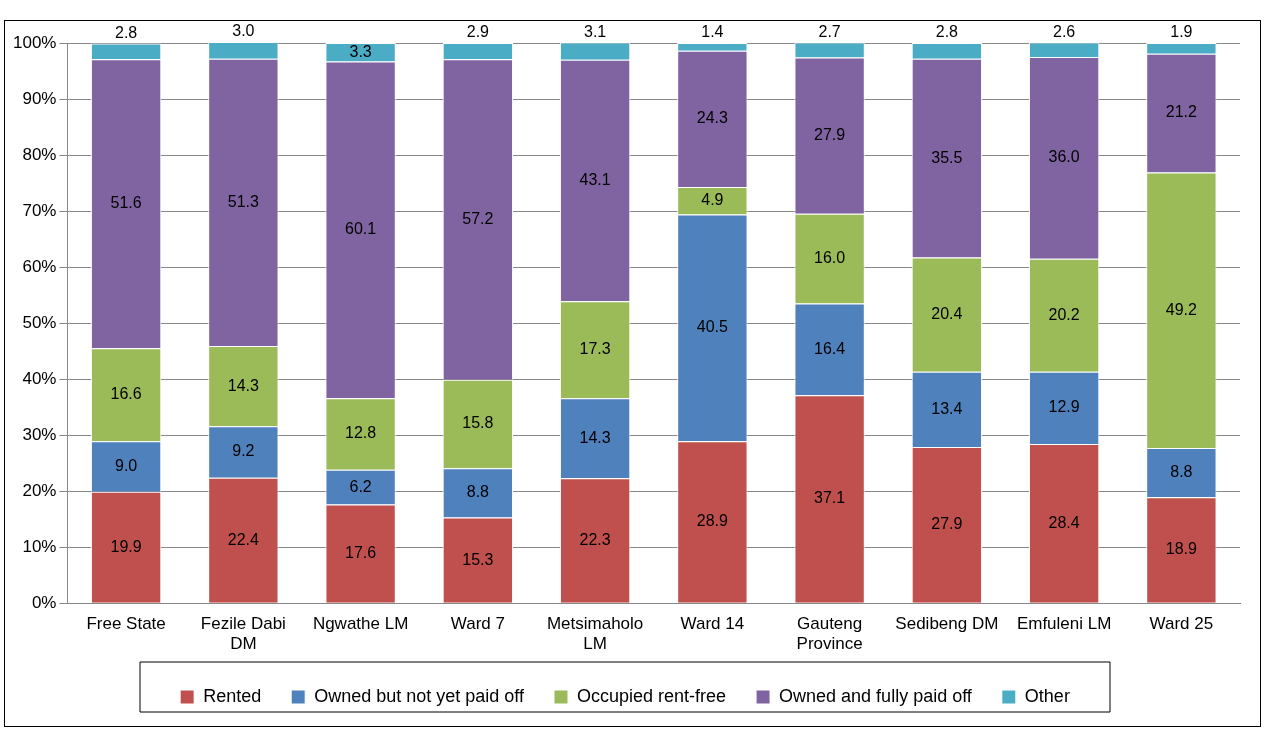 This screenshot has height=731, width=1269. What do you see at coordinates (712, 118) in the screenshot?
I see `text: 24.3` at bounding box center [712, 118].